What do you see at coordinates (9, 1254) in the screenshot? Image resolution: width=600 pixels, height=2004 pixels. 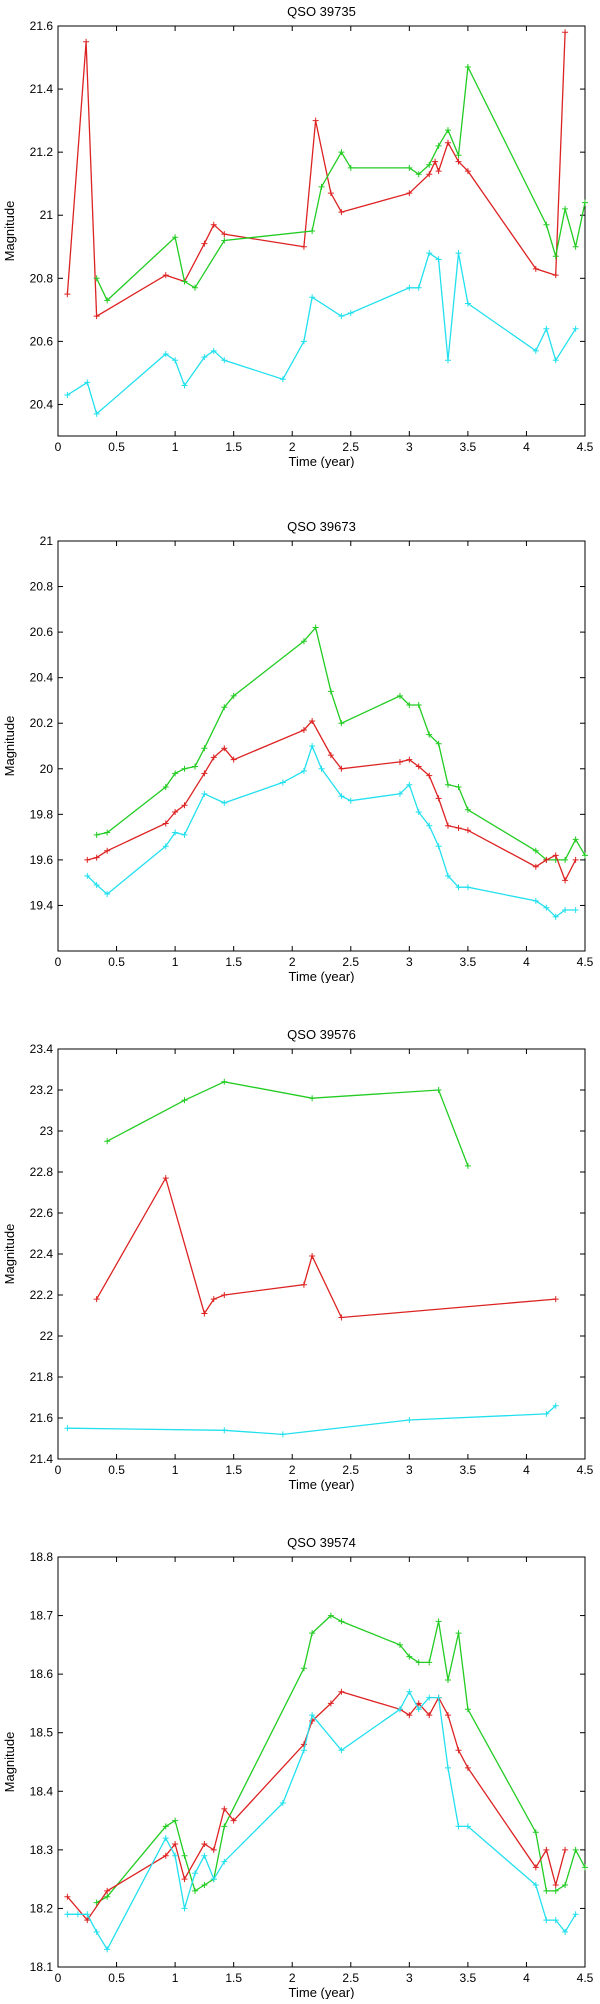 I see `y-axis-label: Magnitude` at bounding box center [9, 1254].